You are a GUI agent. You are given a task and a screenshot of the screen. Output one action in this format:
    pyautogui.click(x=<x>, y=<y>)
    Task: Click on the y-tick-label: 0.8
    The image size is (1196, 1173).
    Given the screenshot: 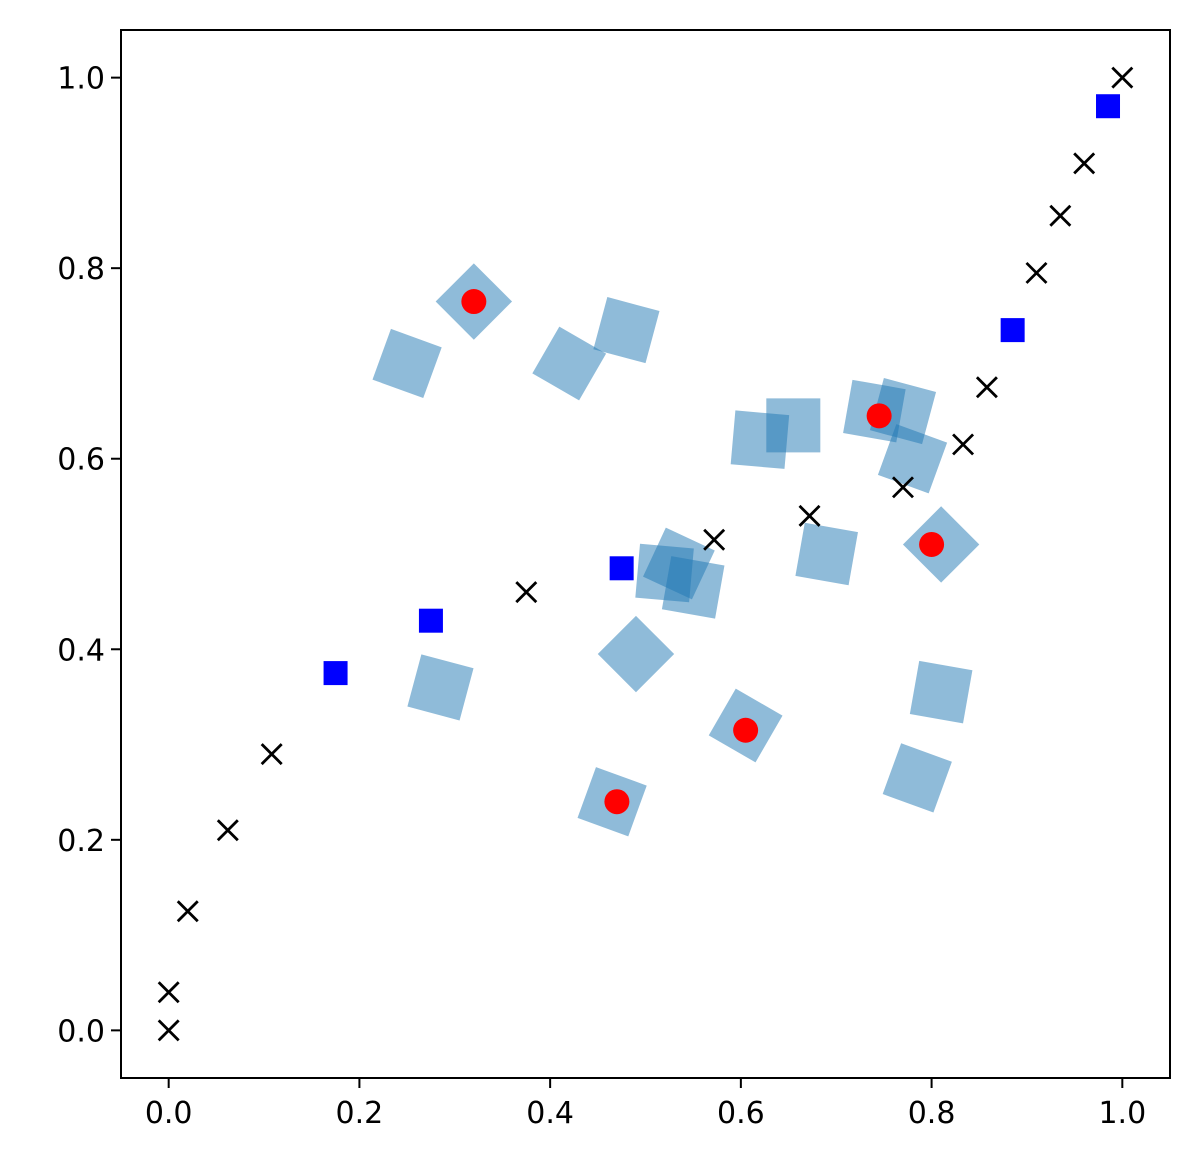 What is the action you would take?
    pyautogui.click(x=81, y=269)
    